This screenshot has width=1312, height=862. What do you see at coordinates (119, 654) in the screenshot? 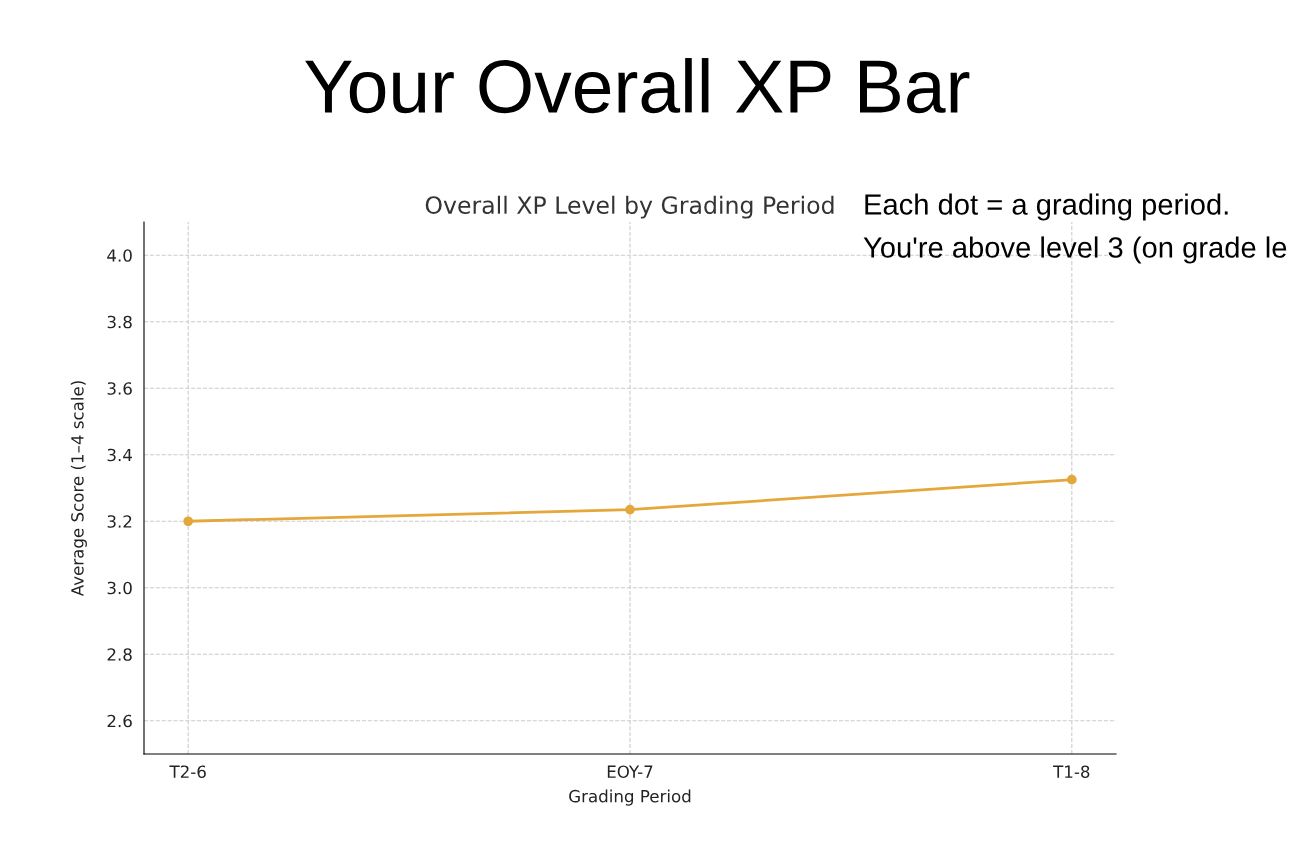
I see `y-tick-label: 2.8` at bounding box center [119, 654].